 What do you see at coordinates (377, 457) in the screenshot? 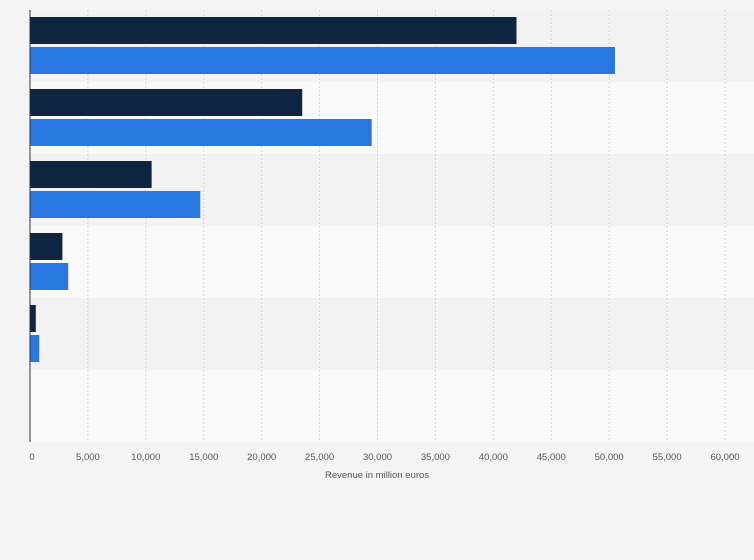
I see `x-tick-label: 30,000` at bounding box center [377, 457].